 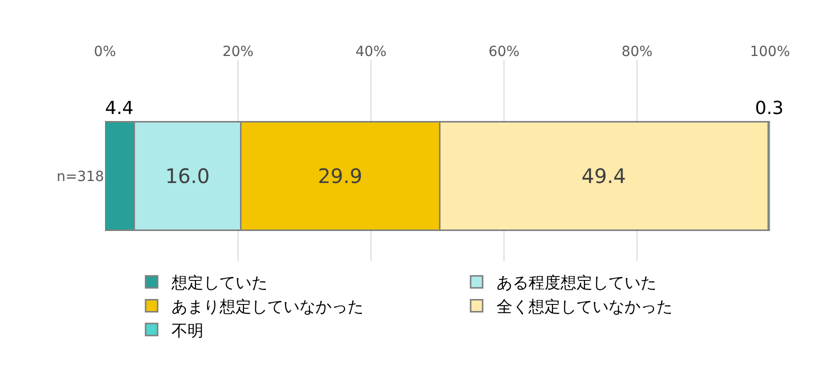 What do you see at coordinates (80, 176) in the screenshot?
I see `y-tick-label: n=318` at bounding box center [80, 176].